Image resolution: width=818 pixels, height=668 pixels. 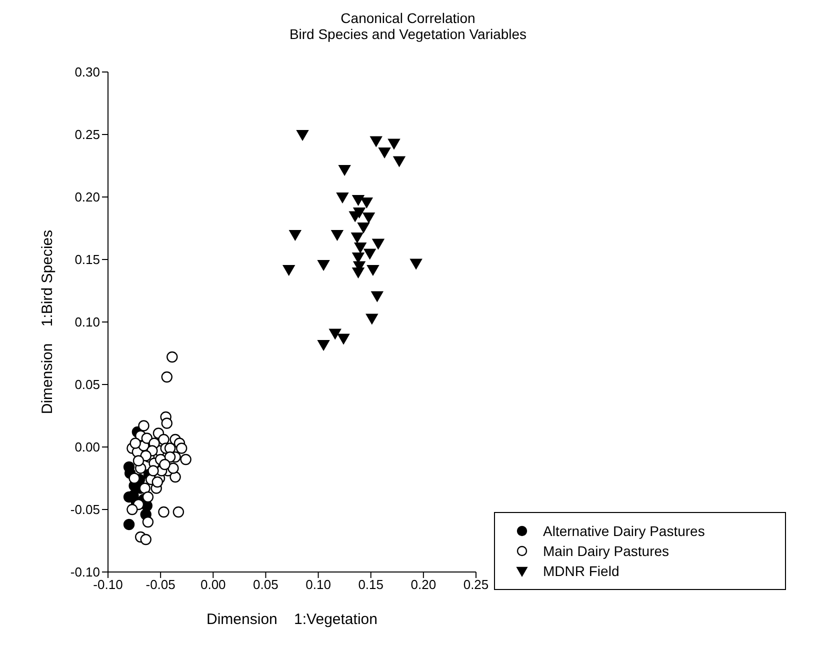 What do you see at coordinates (624, 531) in the screenshot?
I see `legend-label: Alternative Dairy Pastures` at bounding box center [624, 531].